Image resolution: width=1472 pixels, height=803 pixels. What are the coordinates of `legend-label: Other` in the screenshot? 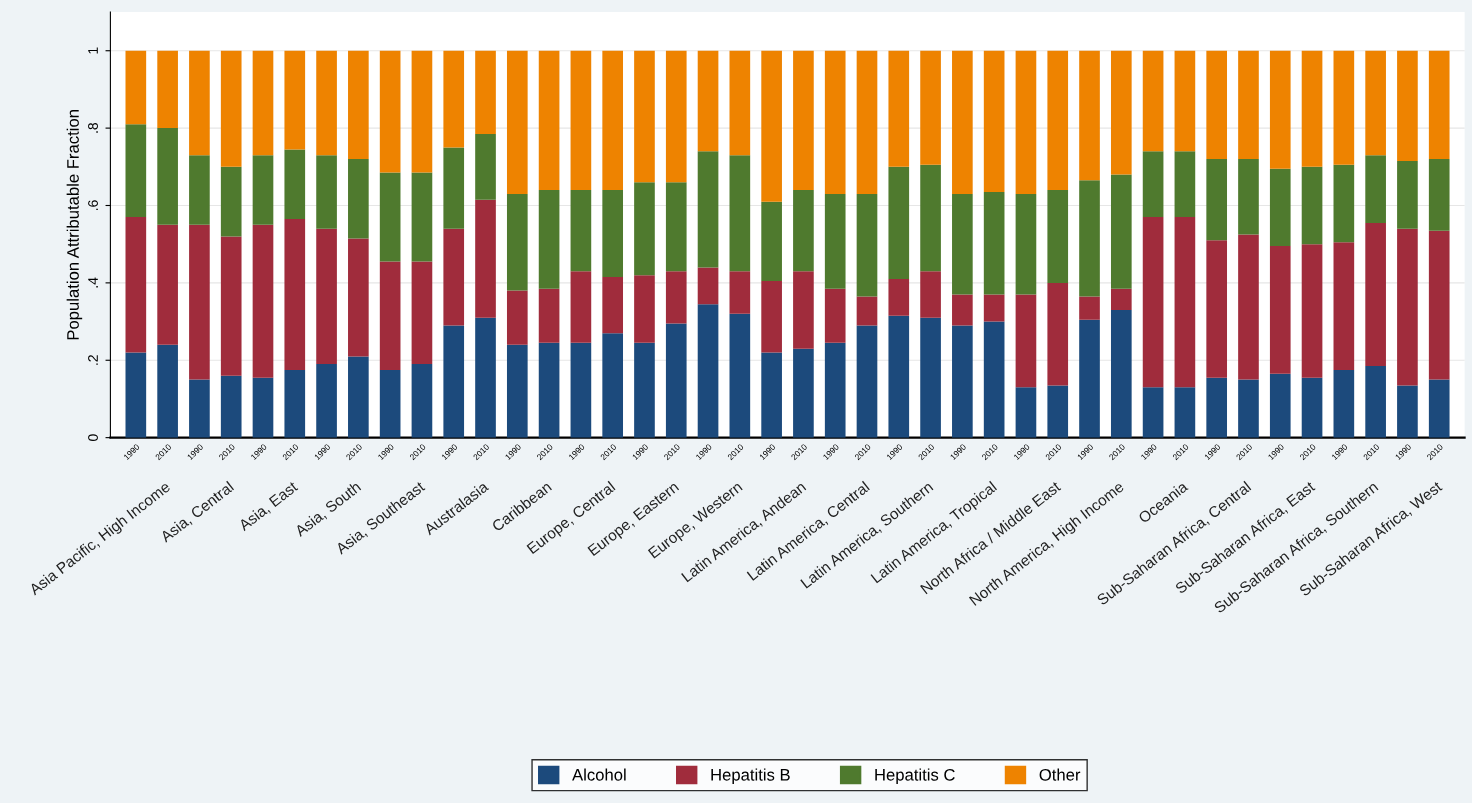 It's located at (1060, 774).